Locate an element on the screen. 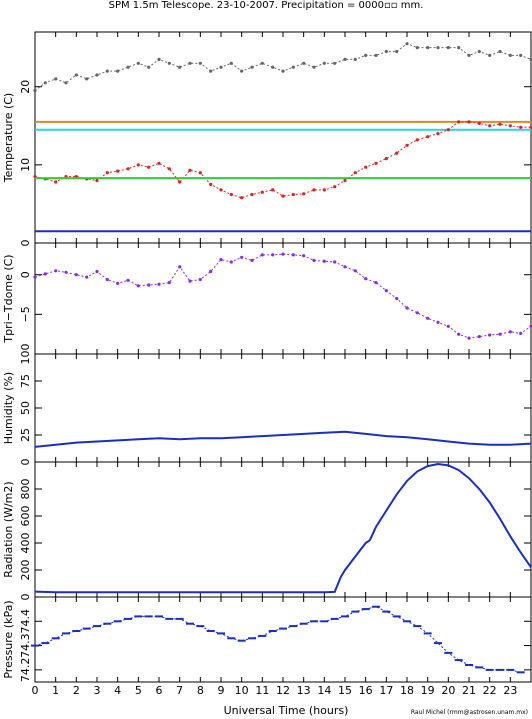 The height and width of the screenshot is (719, 532). x-tick-label: 1 is located at coordinates (55, 690).